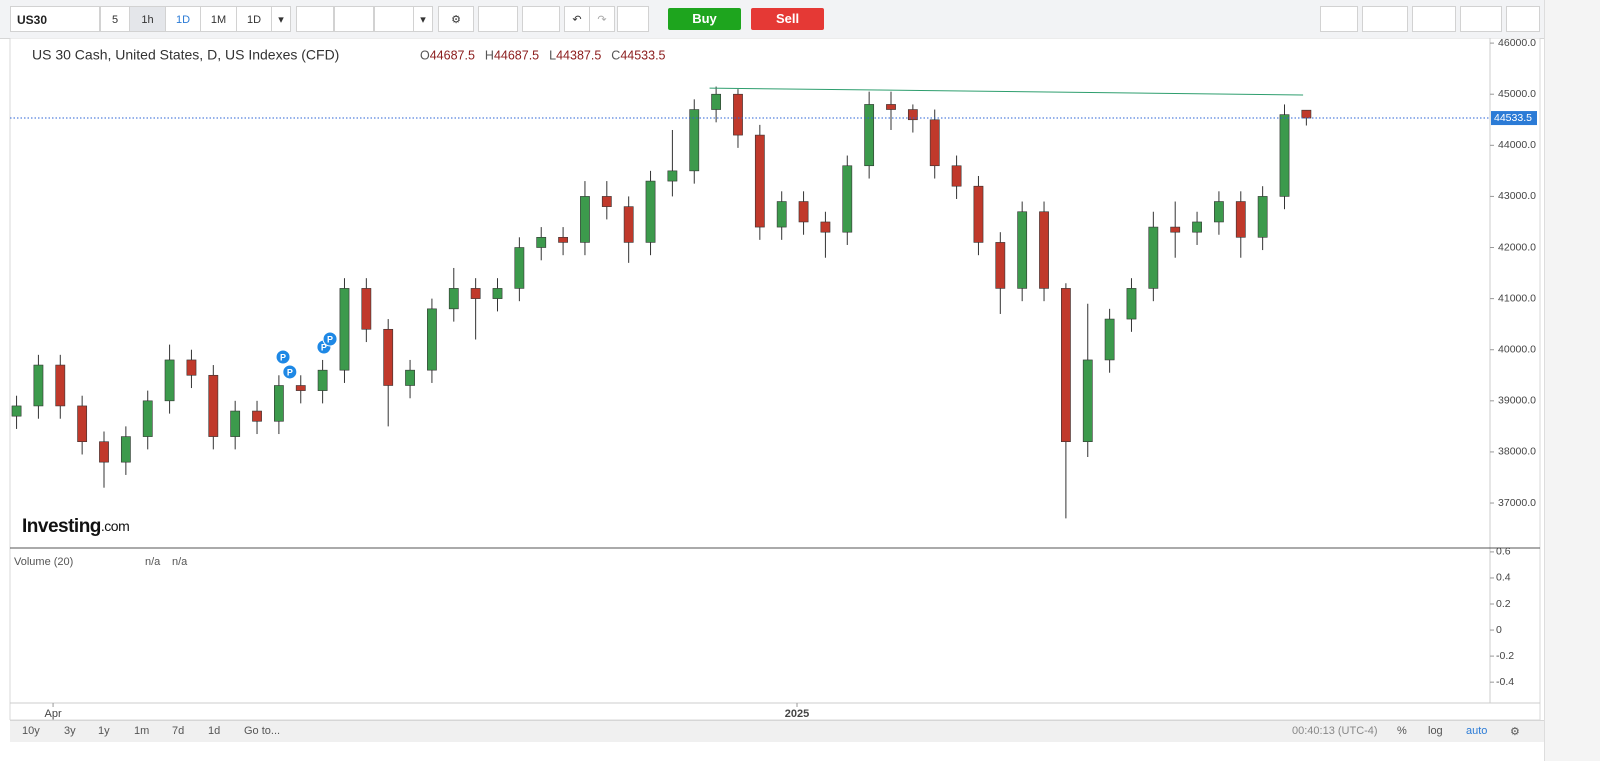 This screenshot has height=761, width=1600. What do you see at coordinates (1517, 145) in the screenshot?
I see `y-tick-label: 44000.0` at bounding box center [1517, 145].